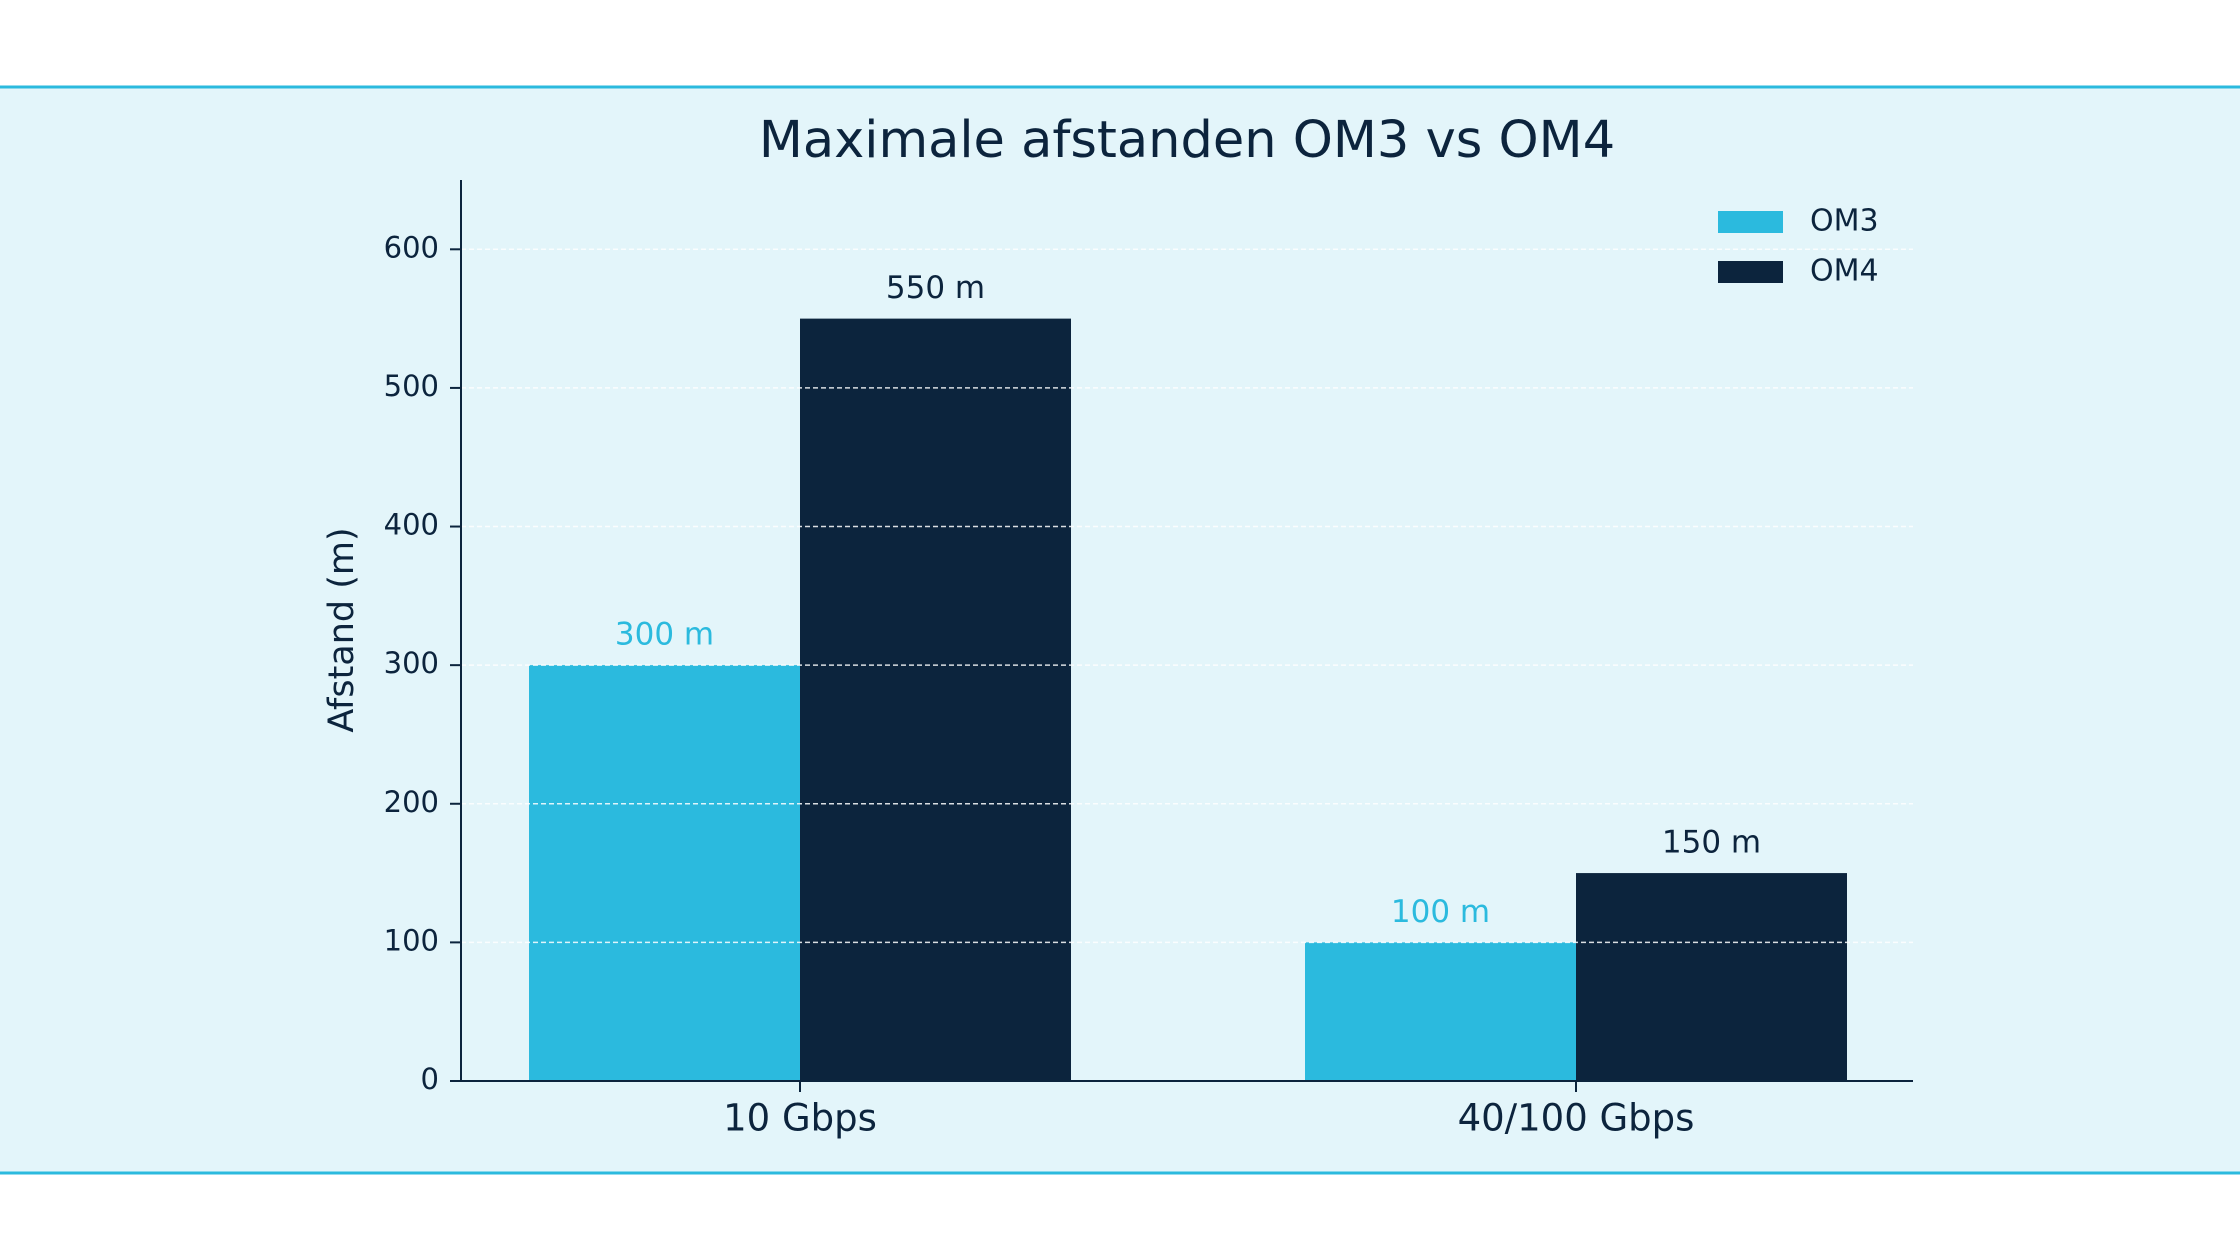  I want to click on y-tick-label: 200, so click(411, 802).